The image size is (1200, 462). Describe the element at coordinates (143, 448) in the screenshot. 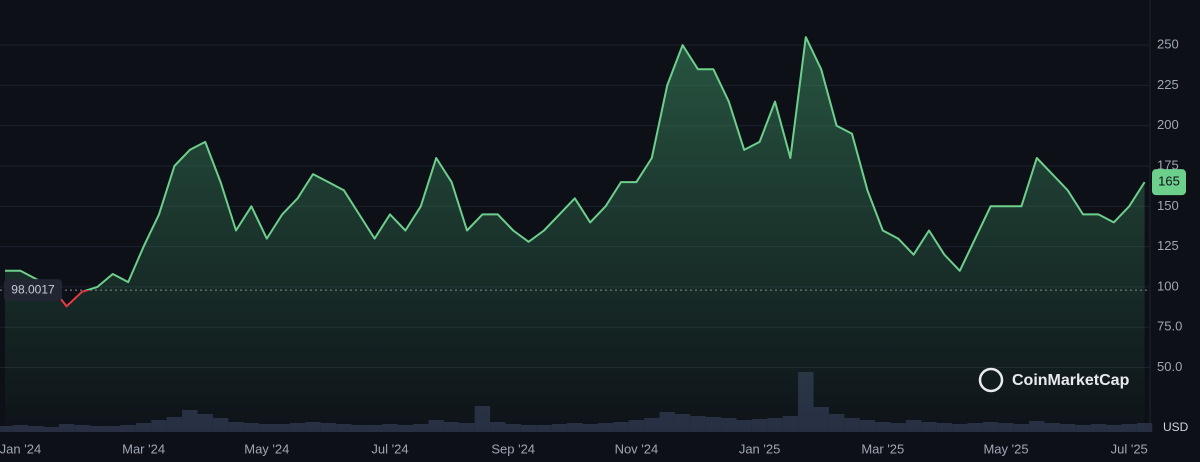

I see `x-tick-label: Mar '24` at that location.